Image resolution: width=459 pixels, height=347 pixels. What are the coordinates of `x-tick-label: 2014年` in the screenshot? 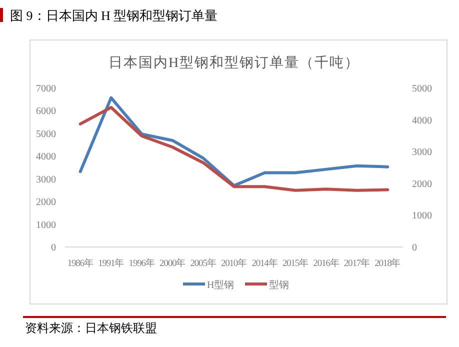 It's located at (265, 263).